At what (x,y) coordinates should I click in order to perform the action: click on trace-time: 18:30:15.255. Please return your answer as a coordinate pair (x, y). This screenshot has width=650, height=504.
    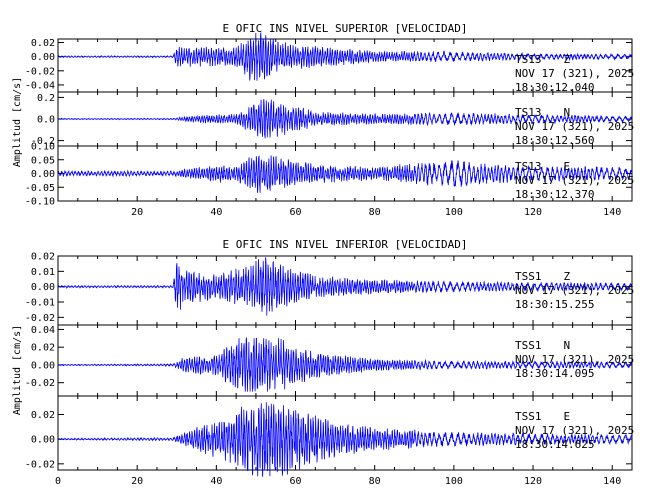
    Looking at the image, I should click on (554, 304).